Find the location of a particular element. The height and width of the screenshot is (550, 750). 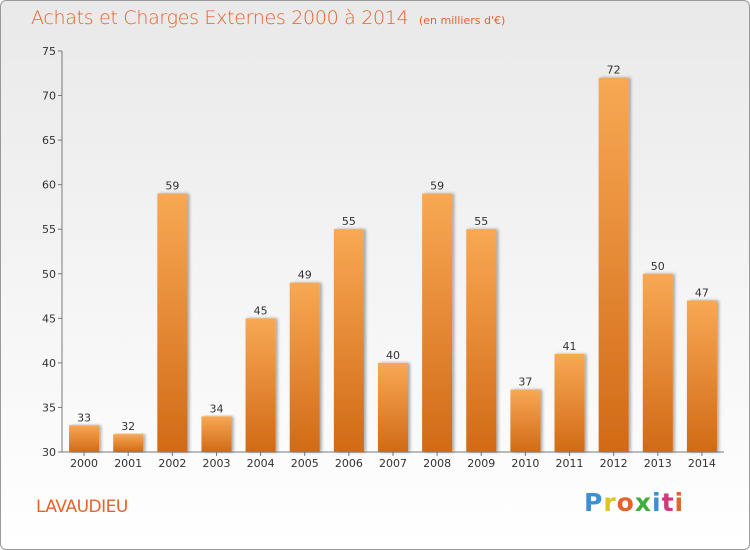

bar-2012 is located at coordinates (613, 264).